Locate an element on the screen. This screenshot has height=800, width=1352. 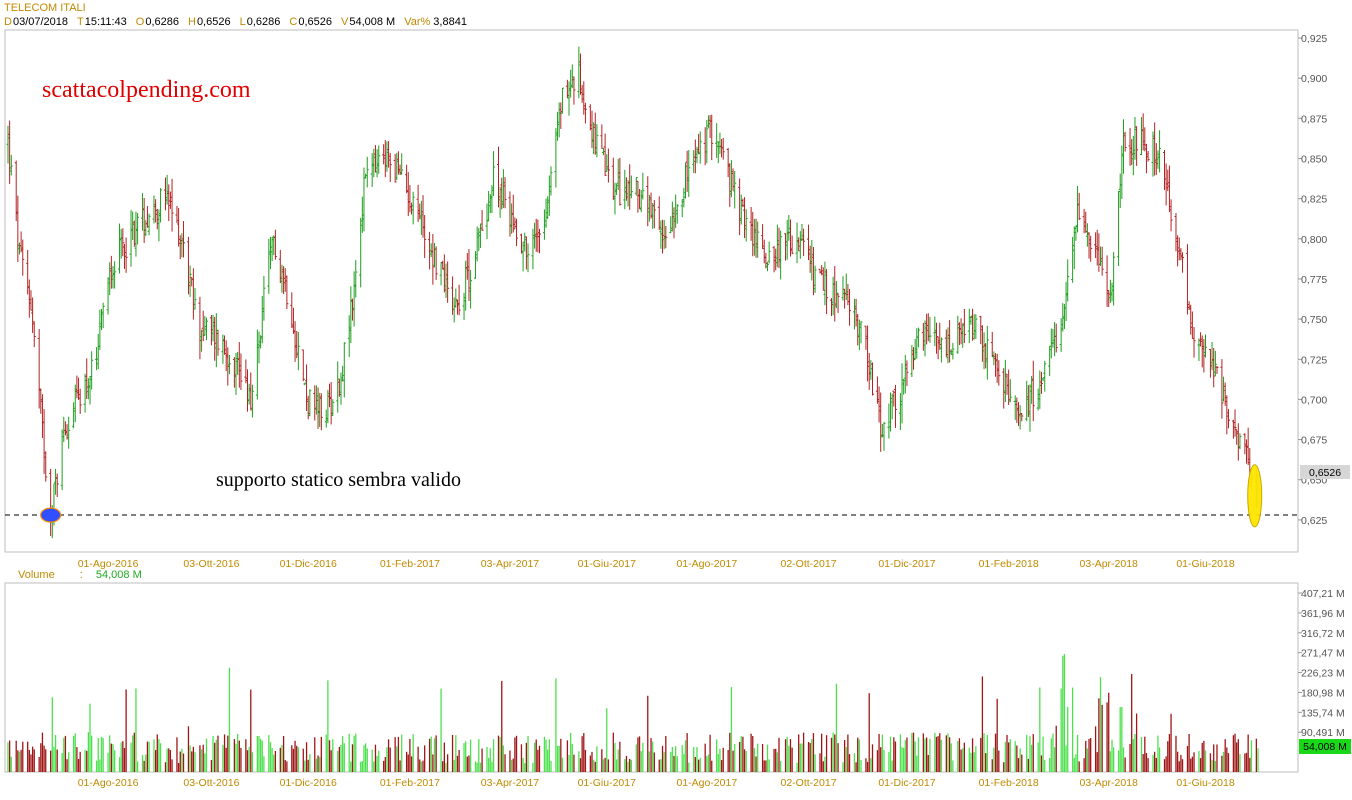
header-key: C is located at coordinates (293, 22).